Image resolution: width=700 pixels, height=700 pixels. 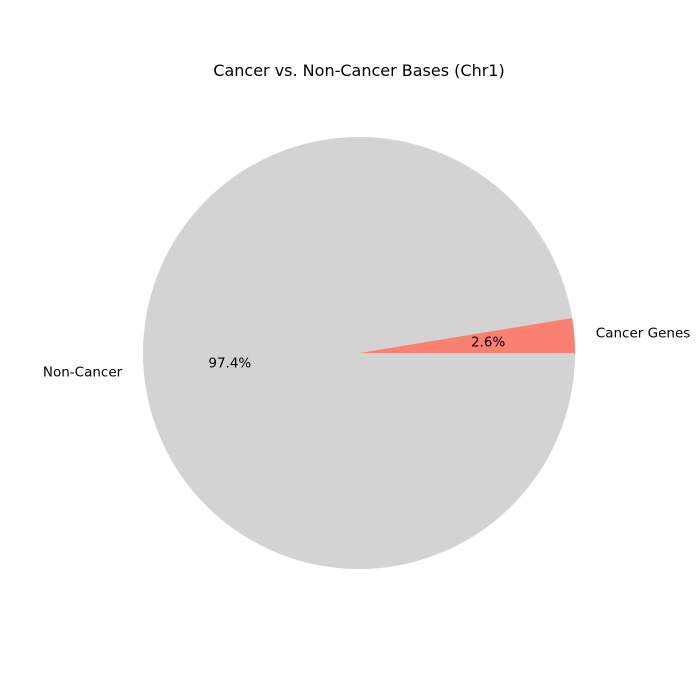 What do you see at coordinates (229, 364) in the screenshot?
I see `slice-pct-non-cancer: 97.4%` at bounding box center [229, 364].